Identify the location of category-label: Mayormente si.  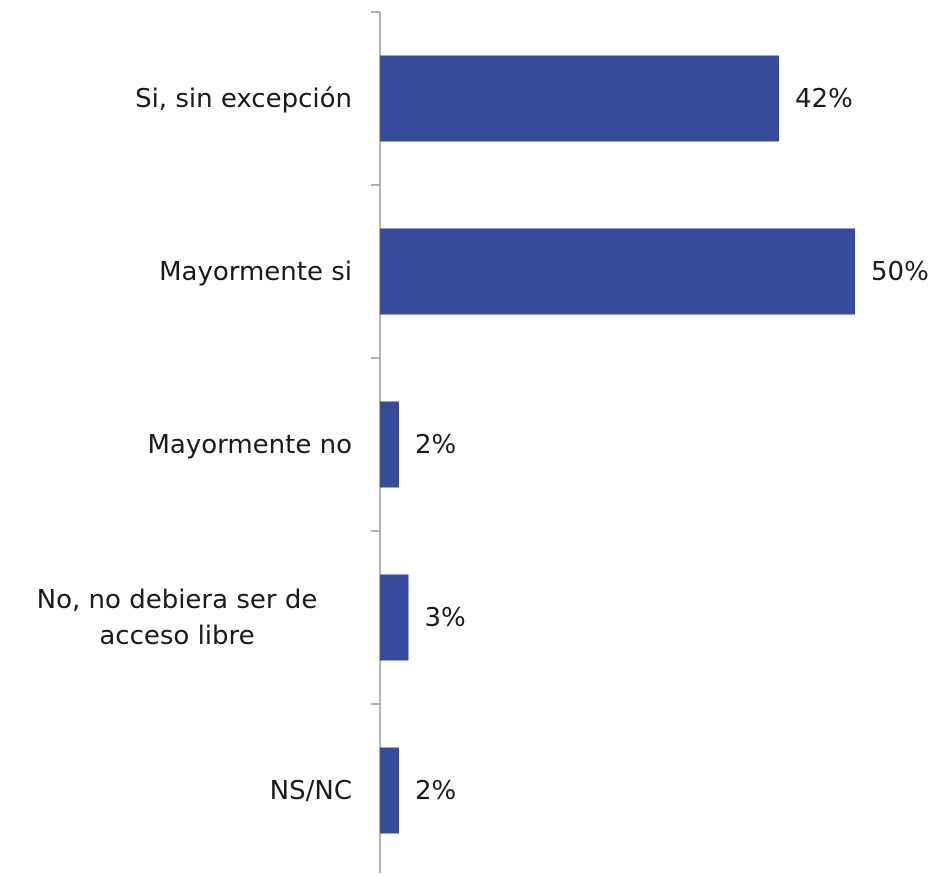
(255, 271).